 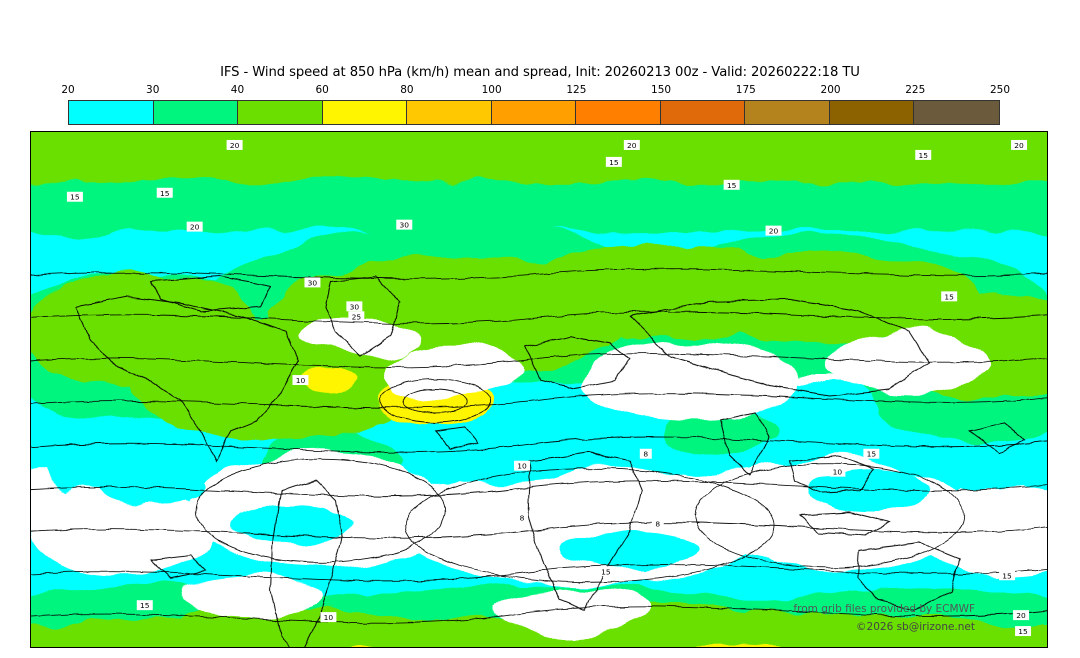 I want to click on colorbar-tick-125: 125, so click(x=576, y=90).